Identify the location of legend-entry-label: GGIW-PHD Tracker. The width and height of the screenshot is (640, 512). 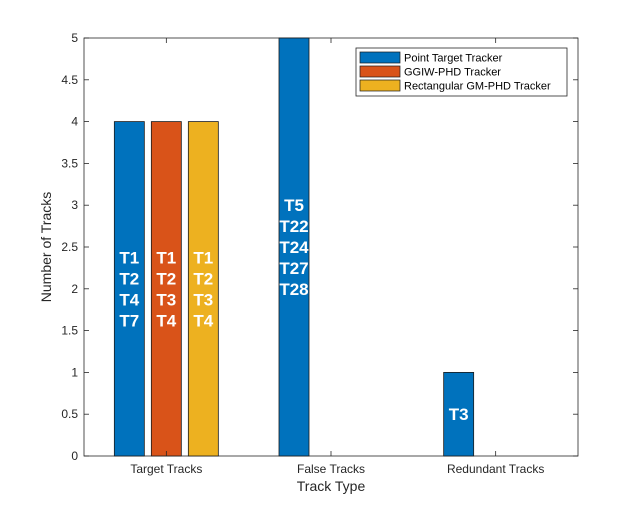
(452, 73).